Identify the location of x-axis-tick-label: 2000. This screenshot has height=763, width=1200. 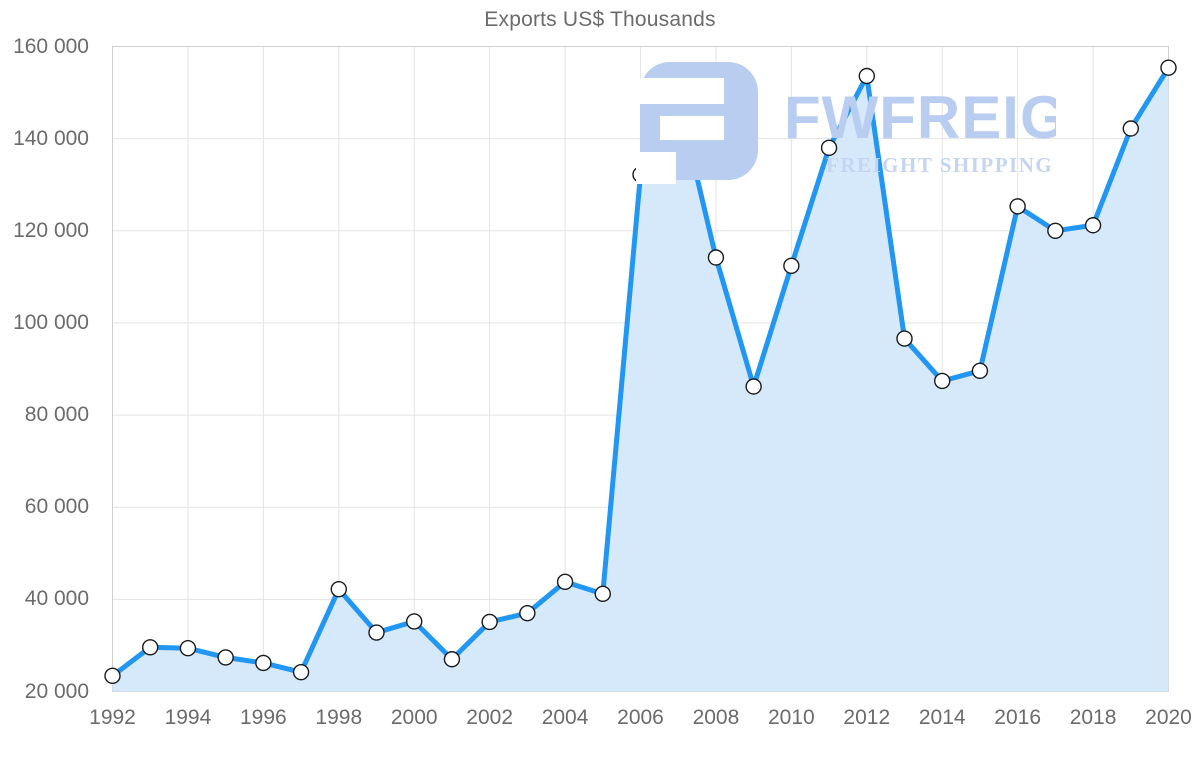
(414, 717).